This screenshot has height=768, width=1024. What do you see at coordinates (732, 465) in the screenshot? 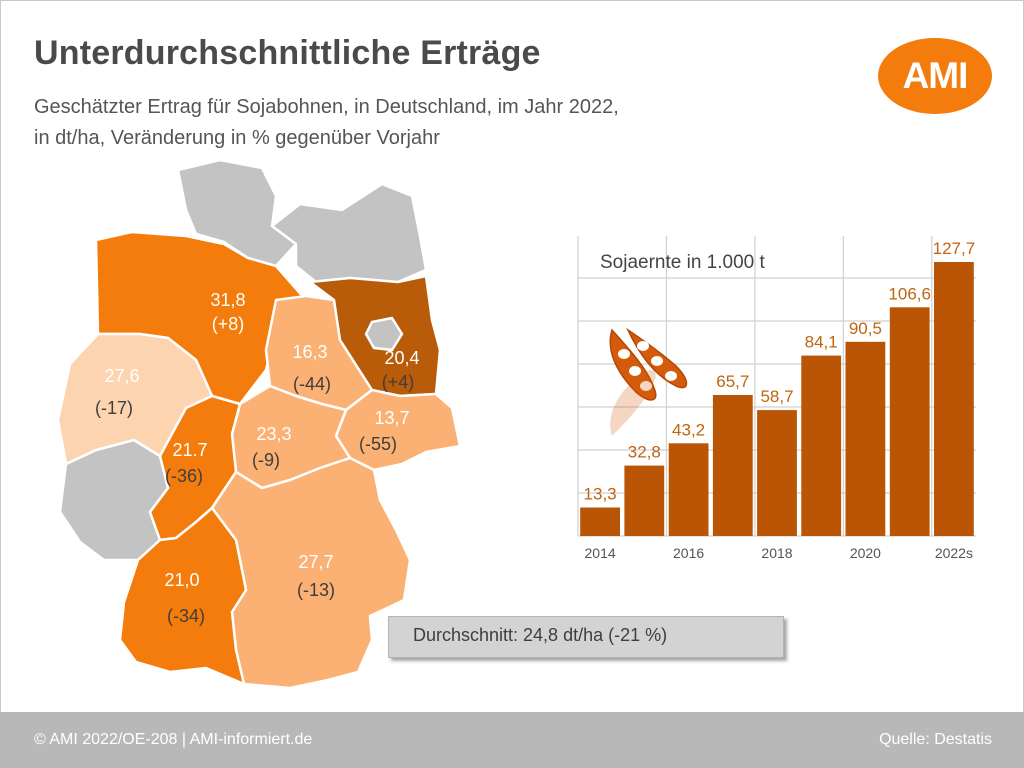
I see `bar-2017` at bounding box center [732, 465].